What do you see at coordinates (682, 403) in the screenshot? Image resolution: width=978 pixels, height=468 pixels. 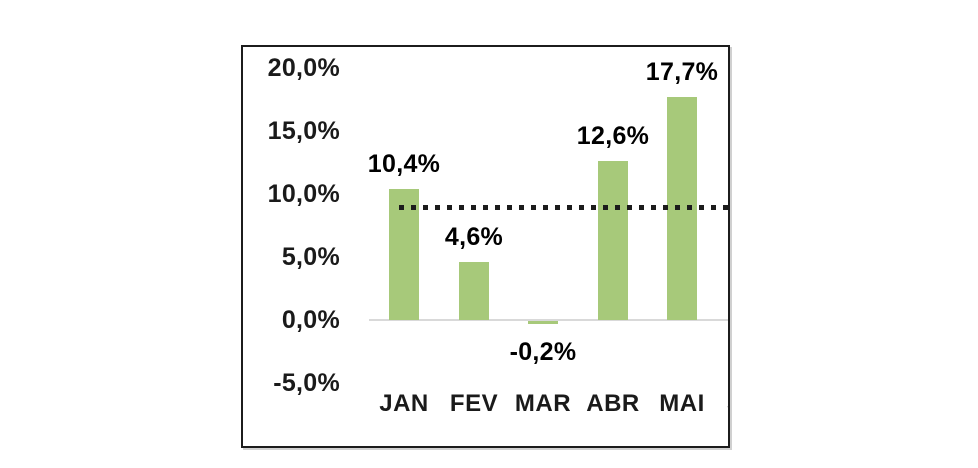 I see `x-axis-category-label: MAI` at bounding box center [682, 403].